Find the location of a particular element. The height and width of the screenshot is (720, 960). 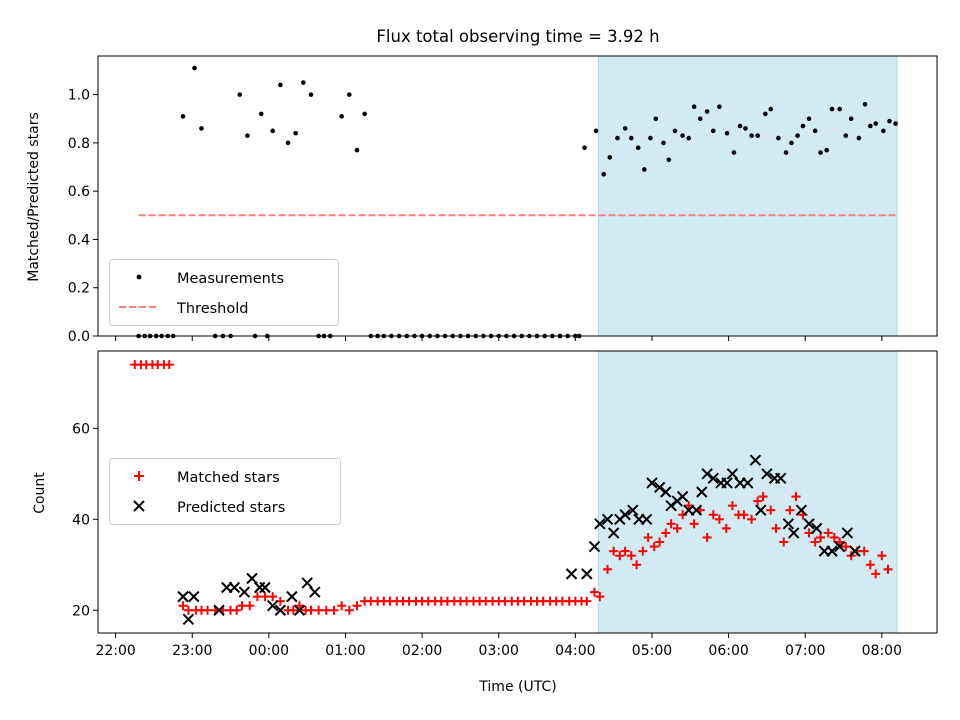

x-tick-label: 05:00 is located at coordinates (652, 651).